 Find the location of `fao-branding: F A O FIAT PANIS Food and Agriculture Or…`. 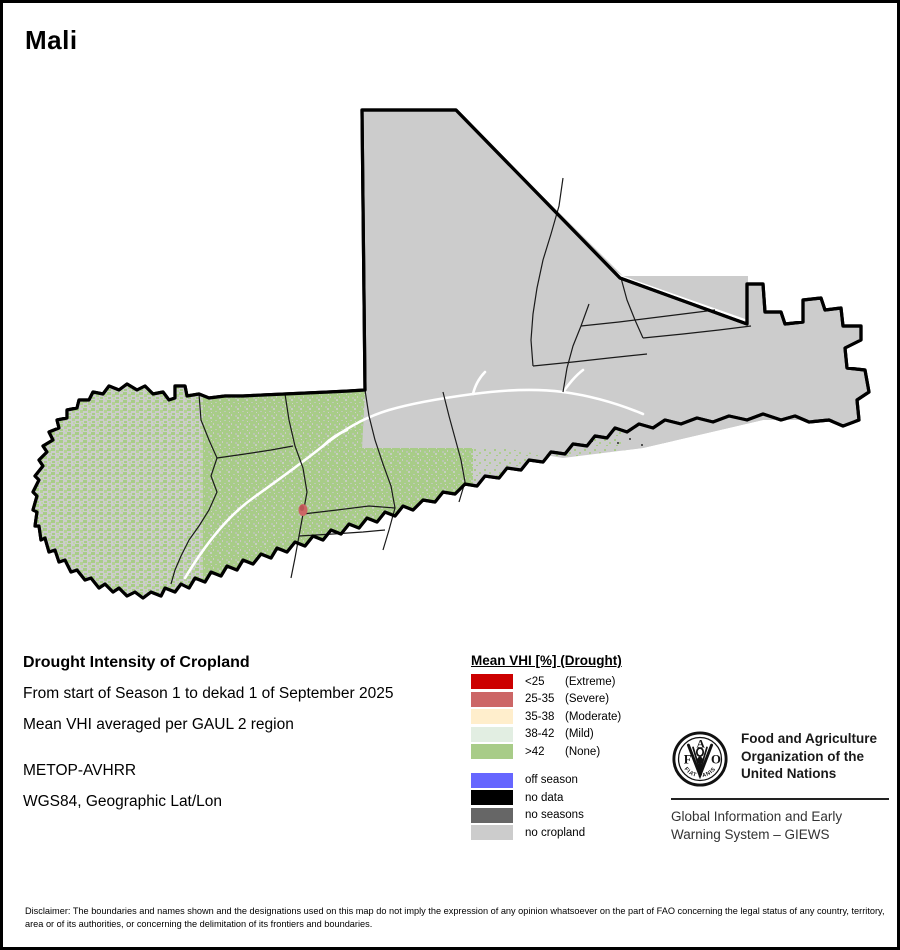

fao-branding: F A O FIAT PANIS Food and Agriculture Or… is located at coordinates (780, 786).